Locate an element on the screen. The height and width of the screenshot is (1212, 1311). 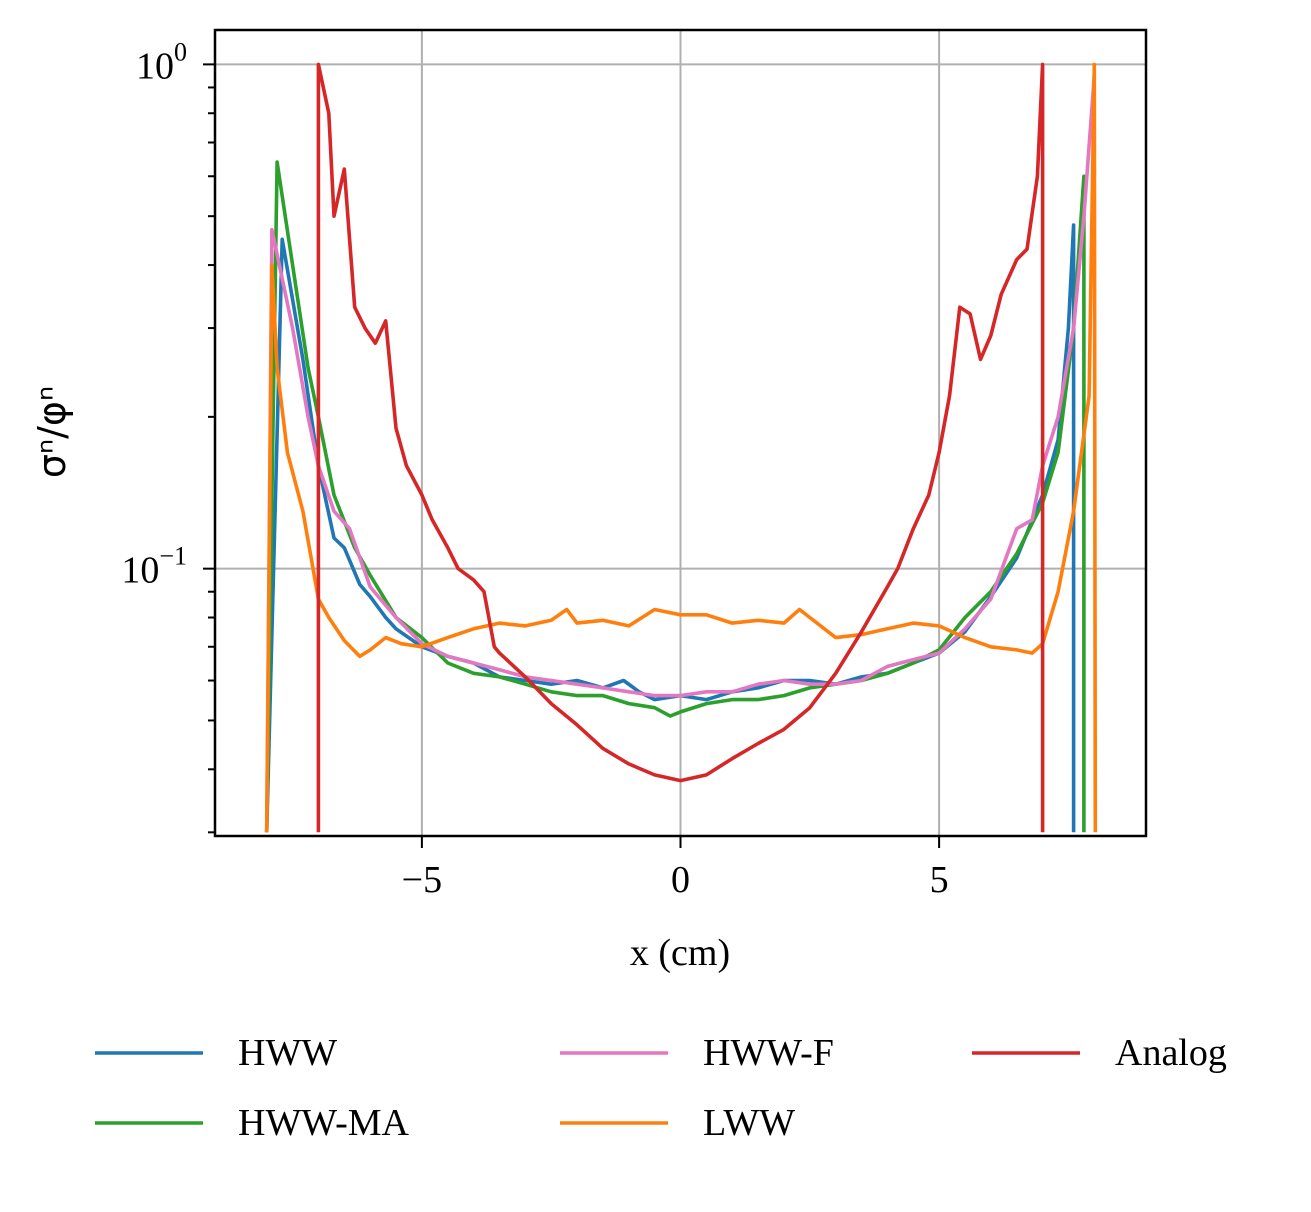
legend-item-hww: HWW is located at coordinates (216, 1053).